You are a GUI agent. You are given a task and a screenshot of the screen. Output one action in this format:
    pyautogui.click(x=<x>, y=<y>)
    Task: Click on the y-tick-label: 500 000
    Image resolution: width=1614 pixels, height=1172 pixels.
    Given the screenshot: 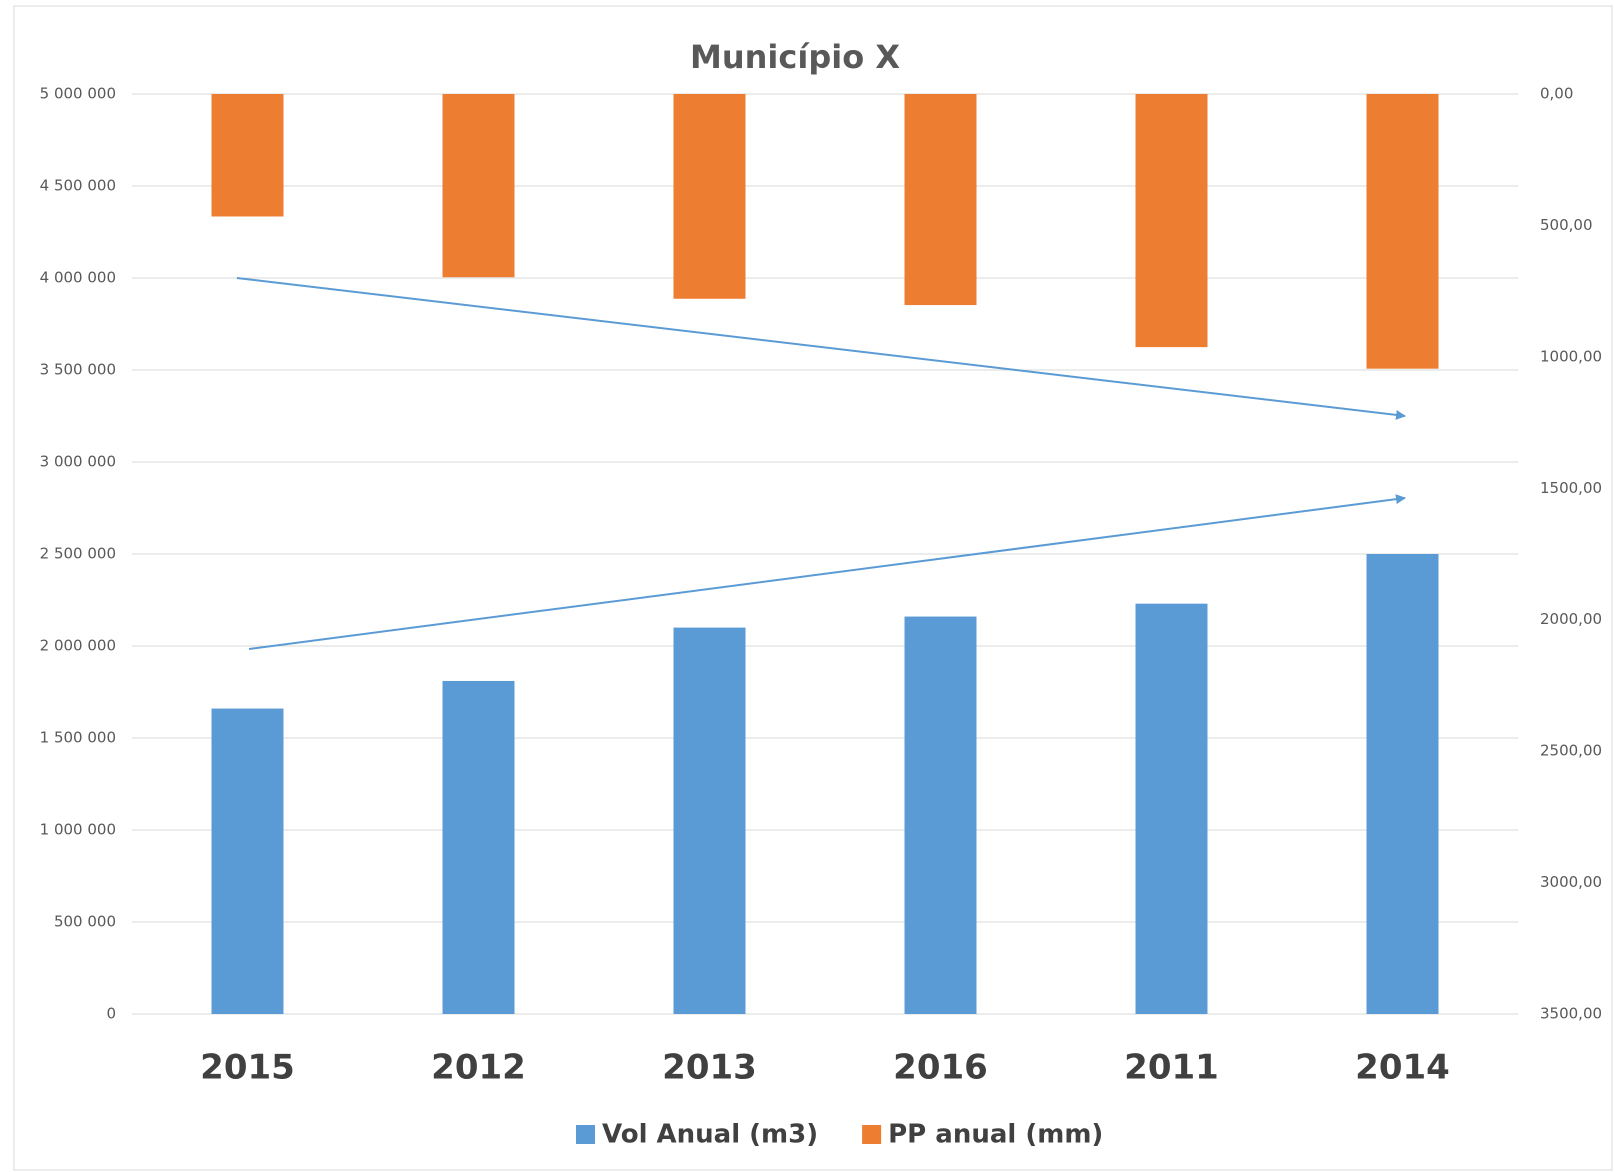 What is the action you would take?
    pyautogui.click(x=85, y=922)
    